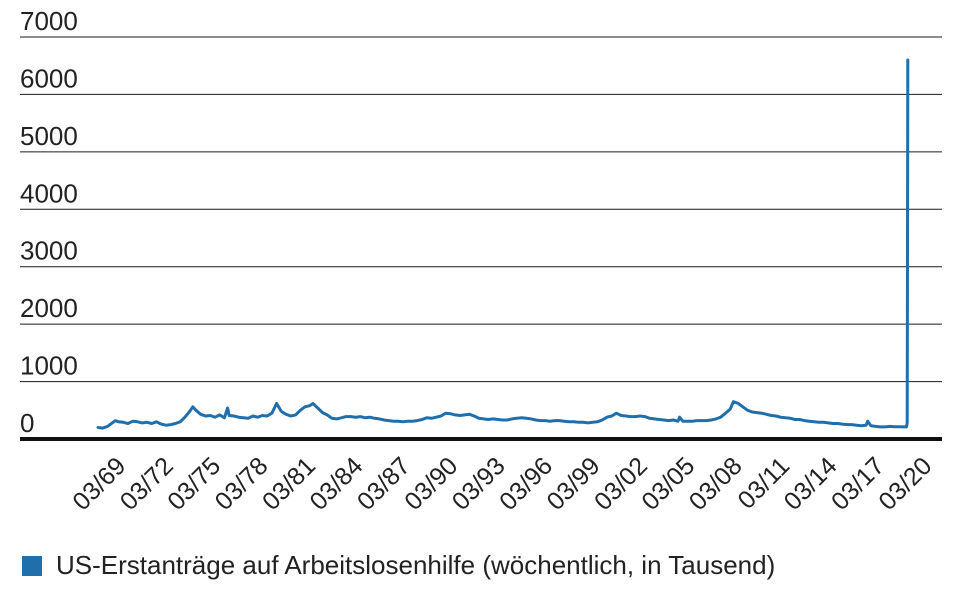 Image resolution: width=961 pixels, height=596 pixels. I want to click on y-tick-label: 1000, so click(49, 366).